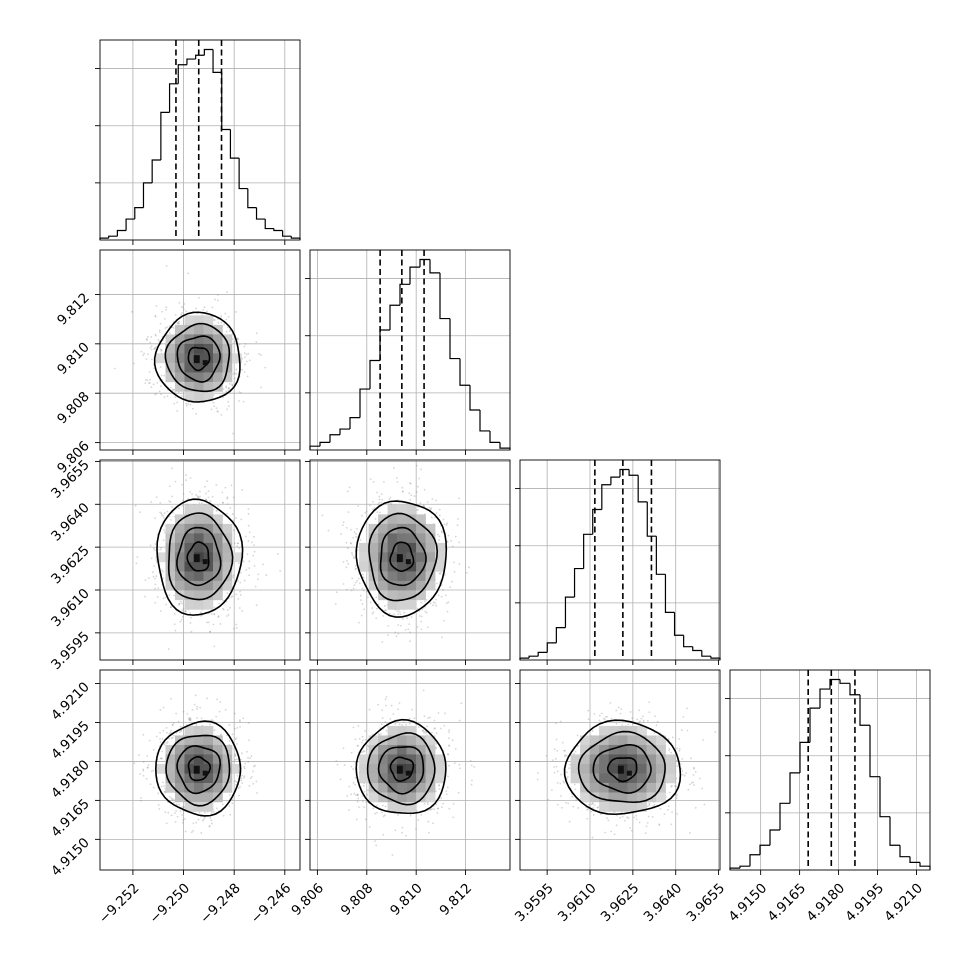  I want to click on x-tick-label: 4.9180, so click(825, 902).